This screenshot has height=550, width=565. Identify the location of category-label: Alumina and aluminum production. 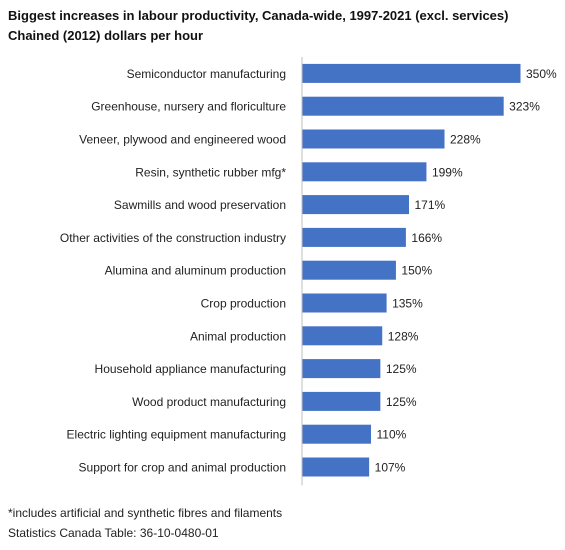
(195, 271).